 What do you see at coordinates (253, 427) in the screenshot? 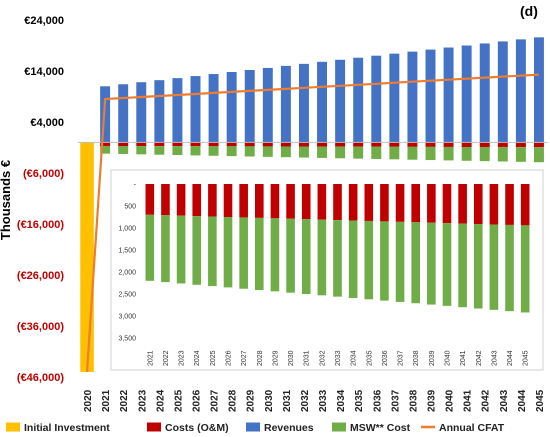
I see `legend-swatch` at bounding box center [253, 427].